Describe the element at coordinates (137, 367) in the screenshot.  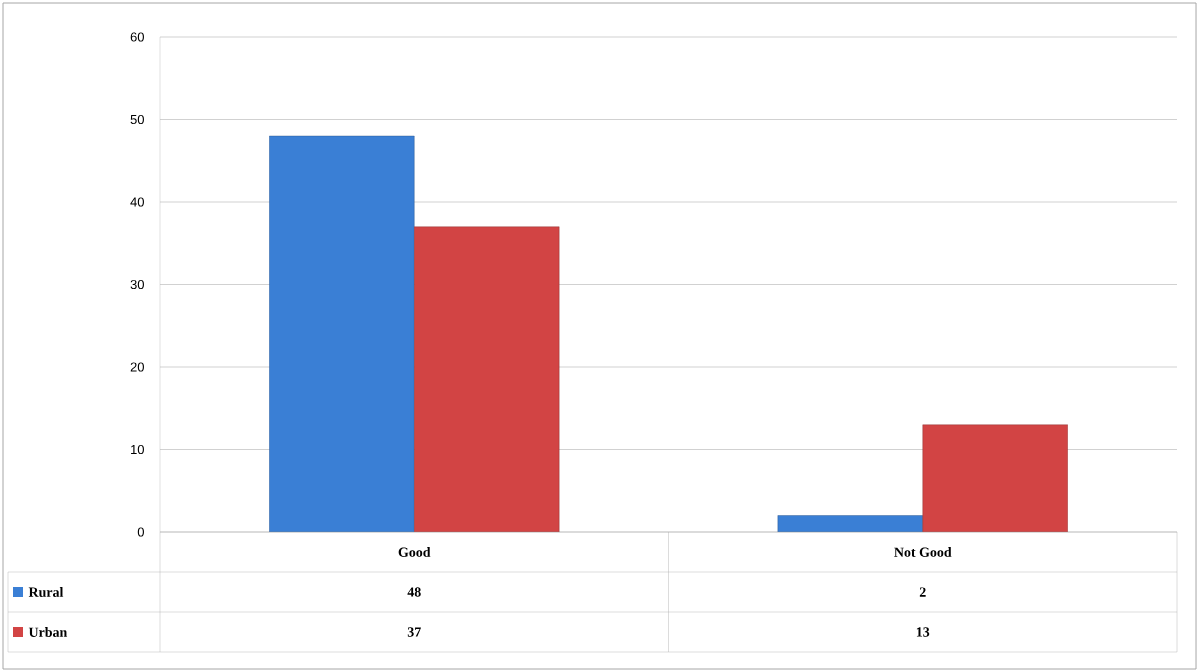
I see `y-tick-label: 20` at that location.